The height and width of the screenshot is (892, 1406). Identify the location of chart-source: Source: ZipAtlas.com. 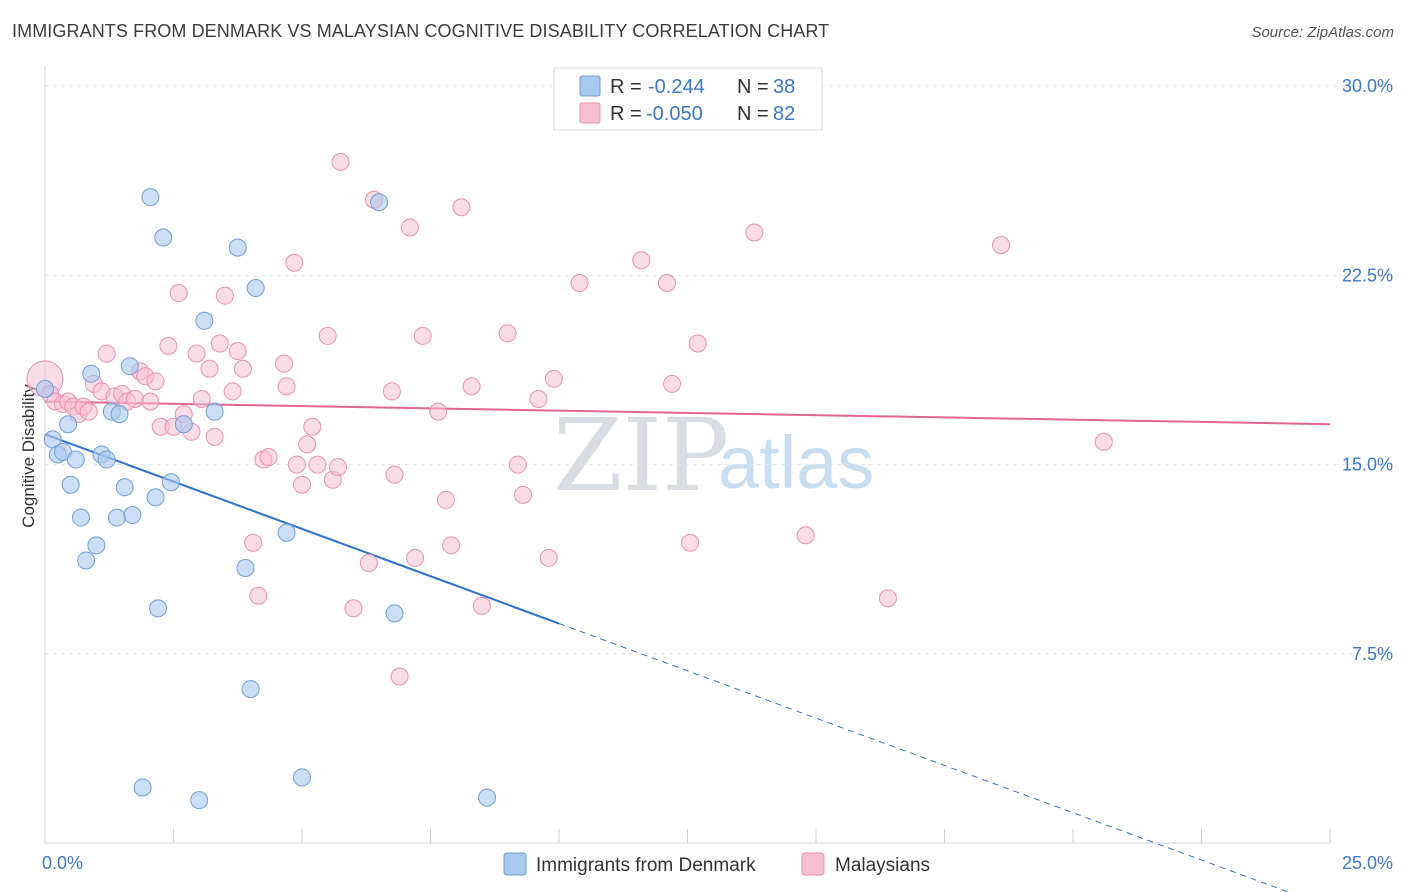
(1322, 32).